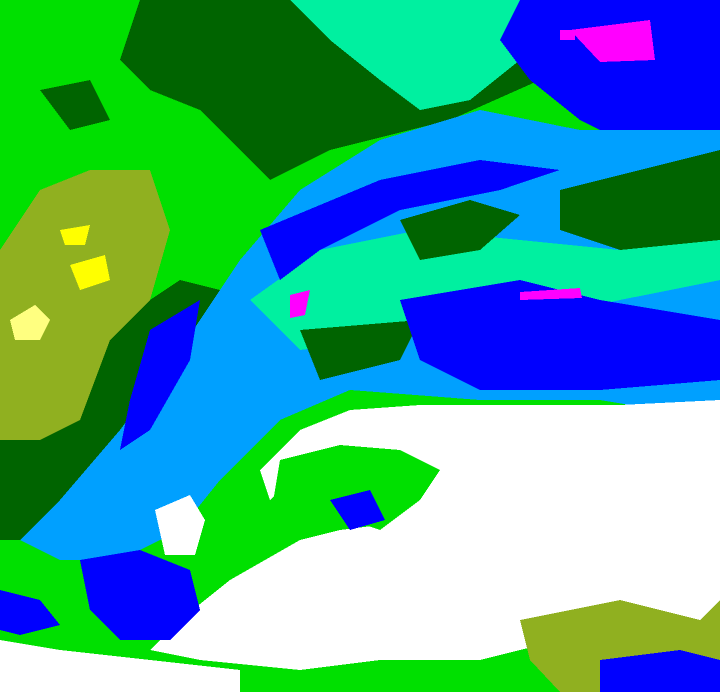  Describe the element at coordinates (425, 55) in the screenshot. I see `region-teal` at that location.